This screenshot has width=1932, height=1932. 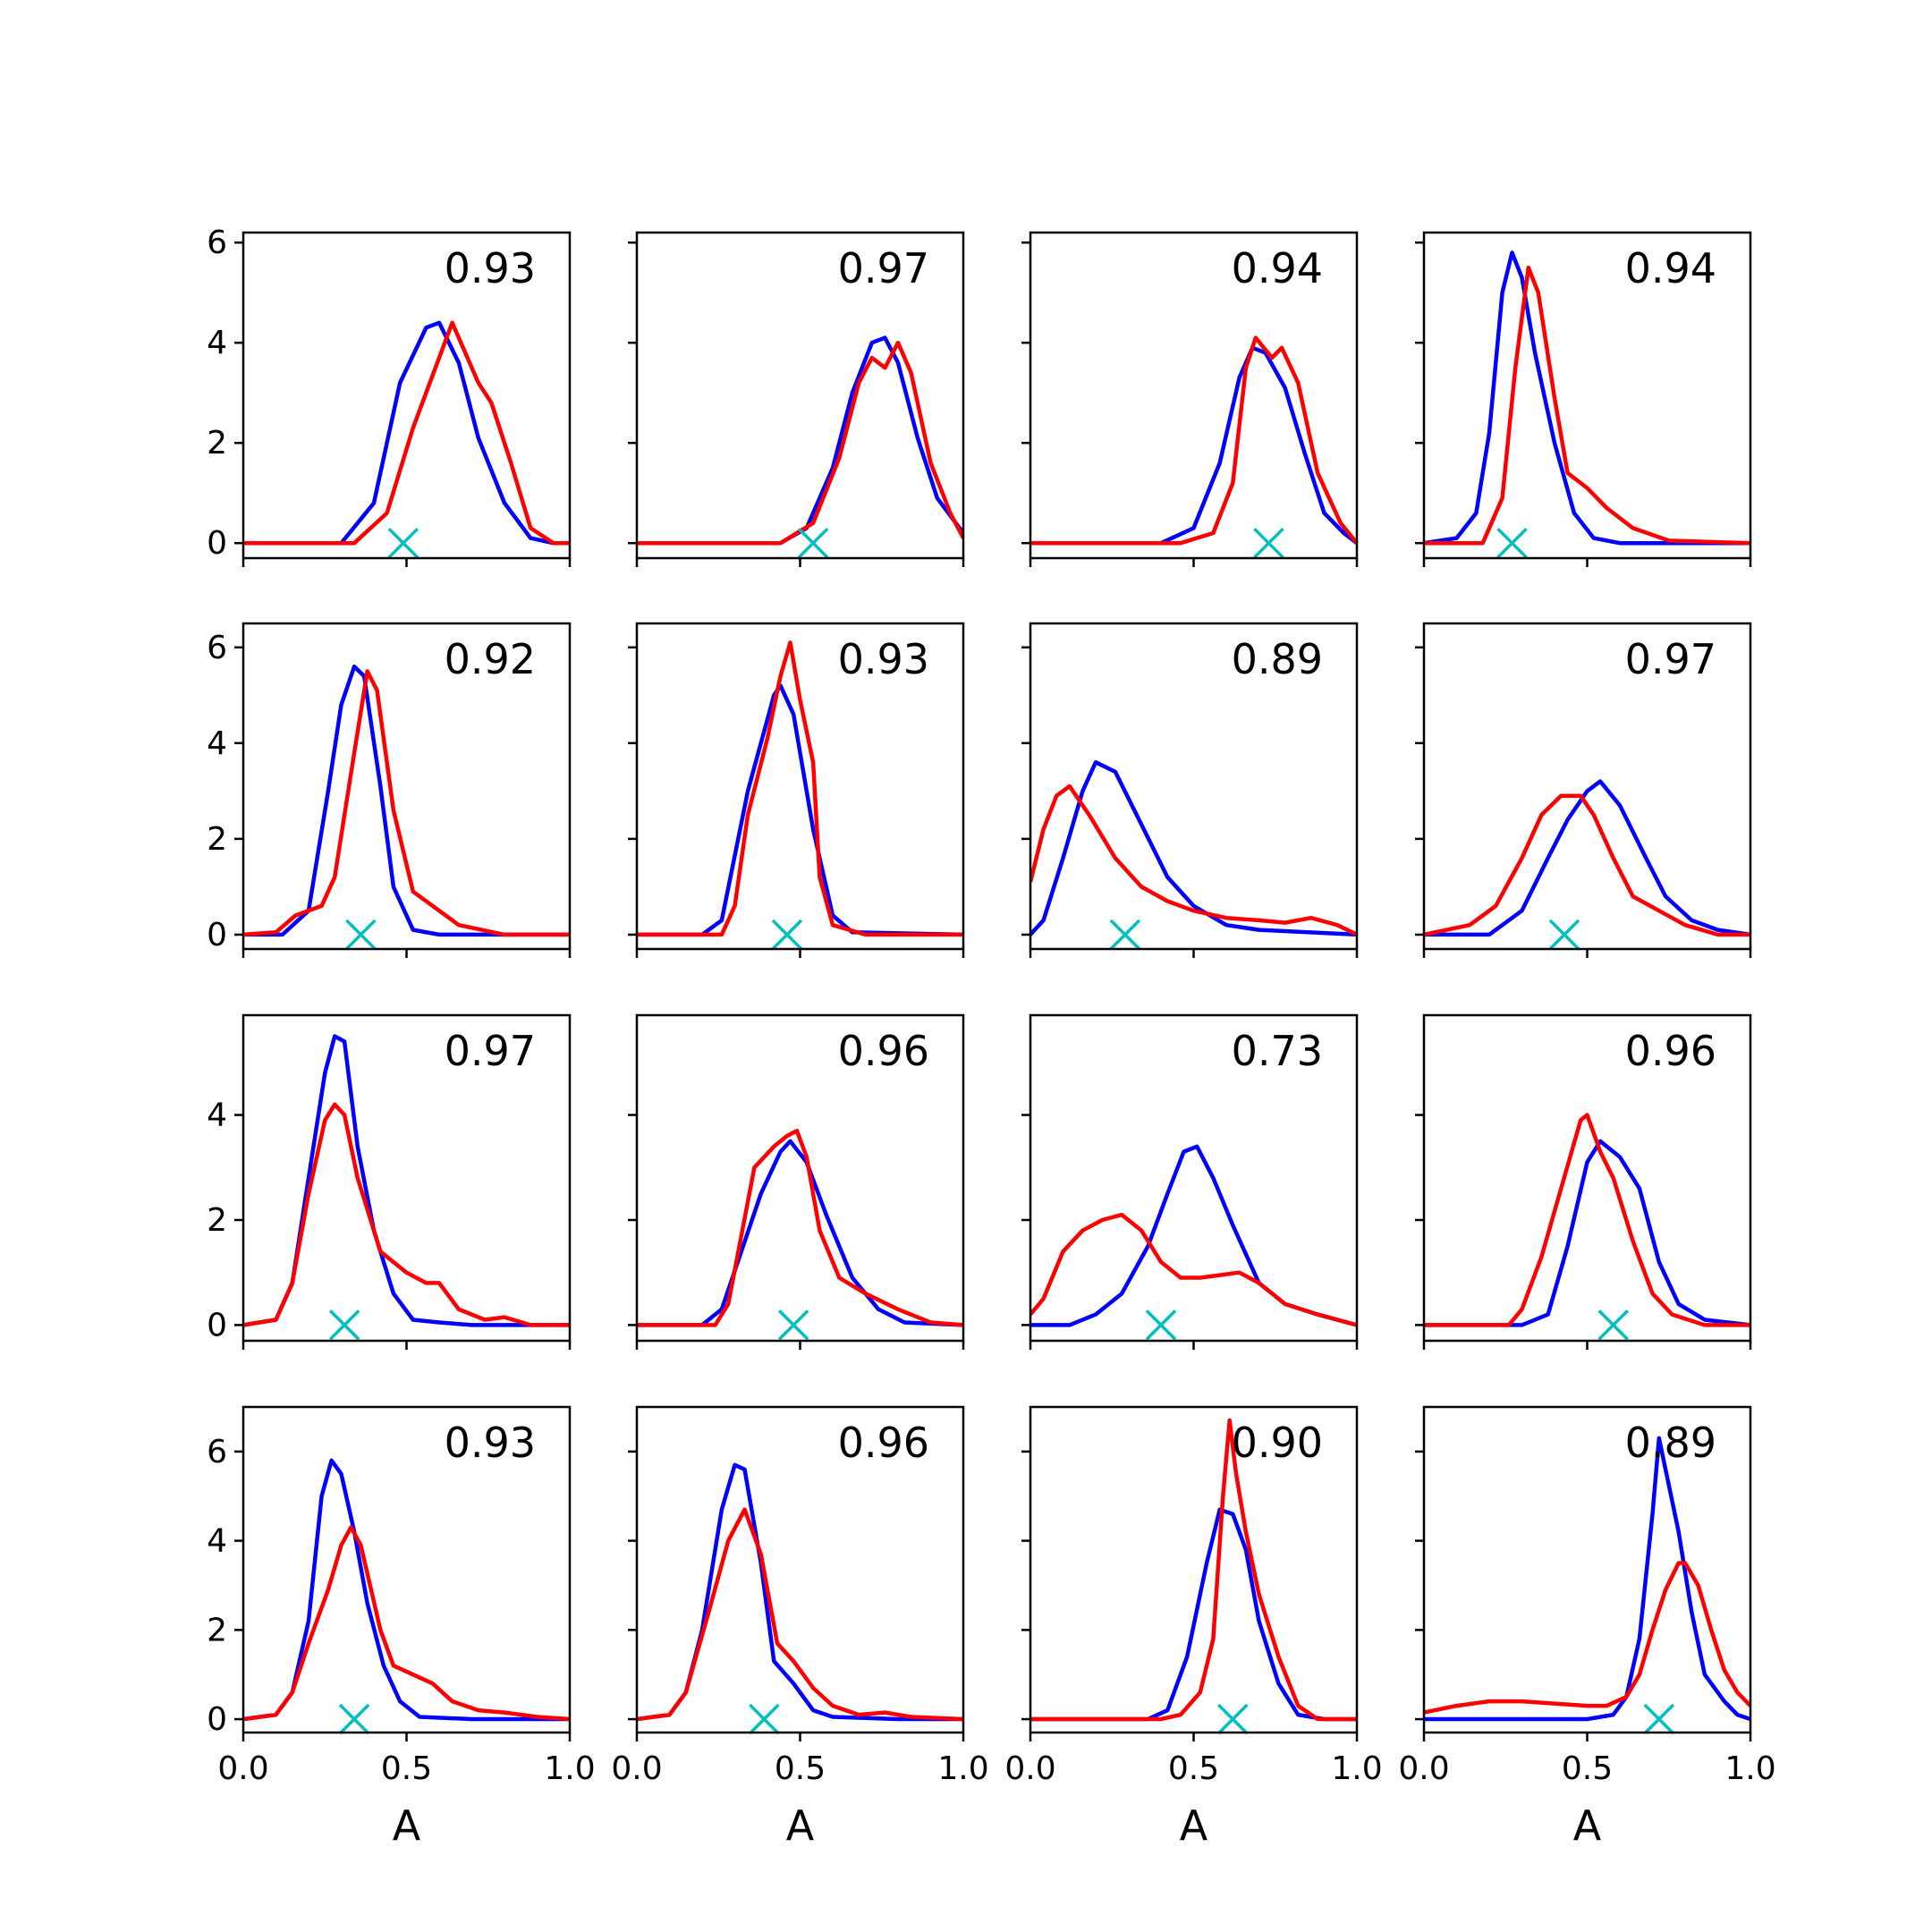 I want to click on panel-annotation: 0.92, so click(x=490, y=659).